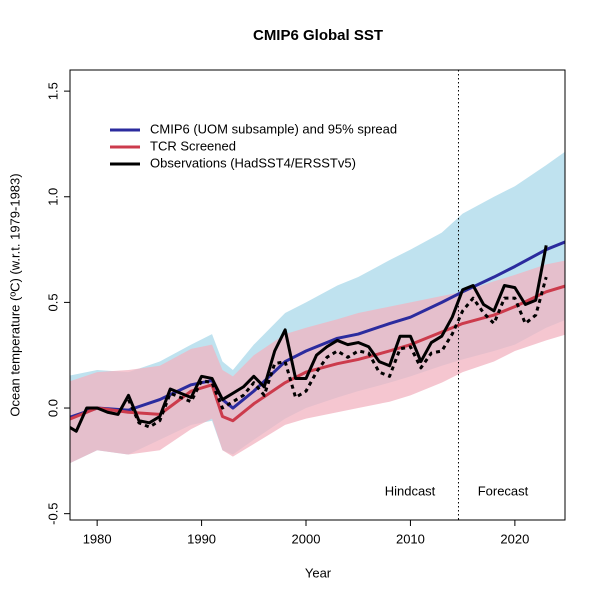 The image size is (600, 600). What do you see at coordinates (318, 35) in the screenshot?
I see `chart-title: CMIP6 Global SST` at bounding box center [318, 35].